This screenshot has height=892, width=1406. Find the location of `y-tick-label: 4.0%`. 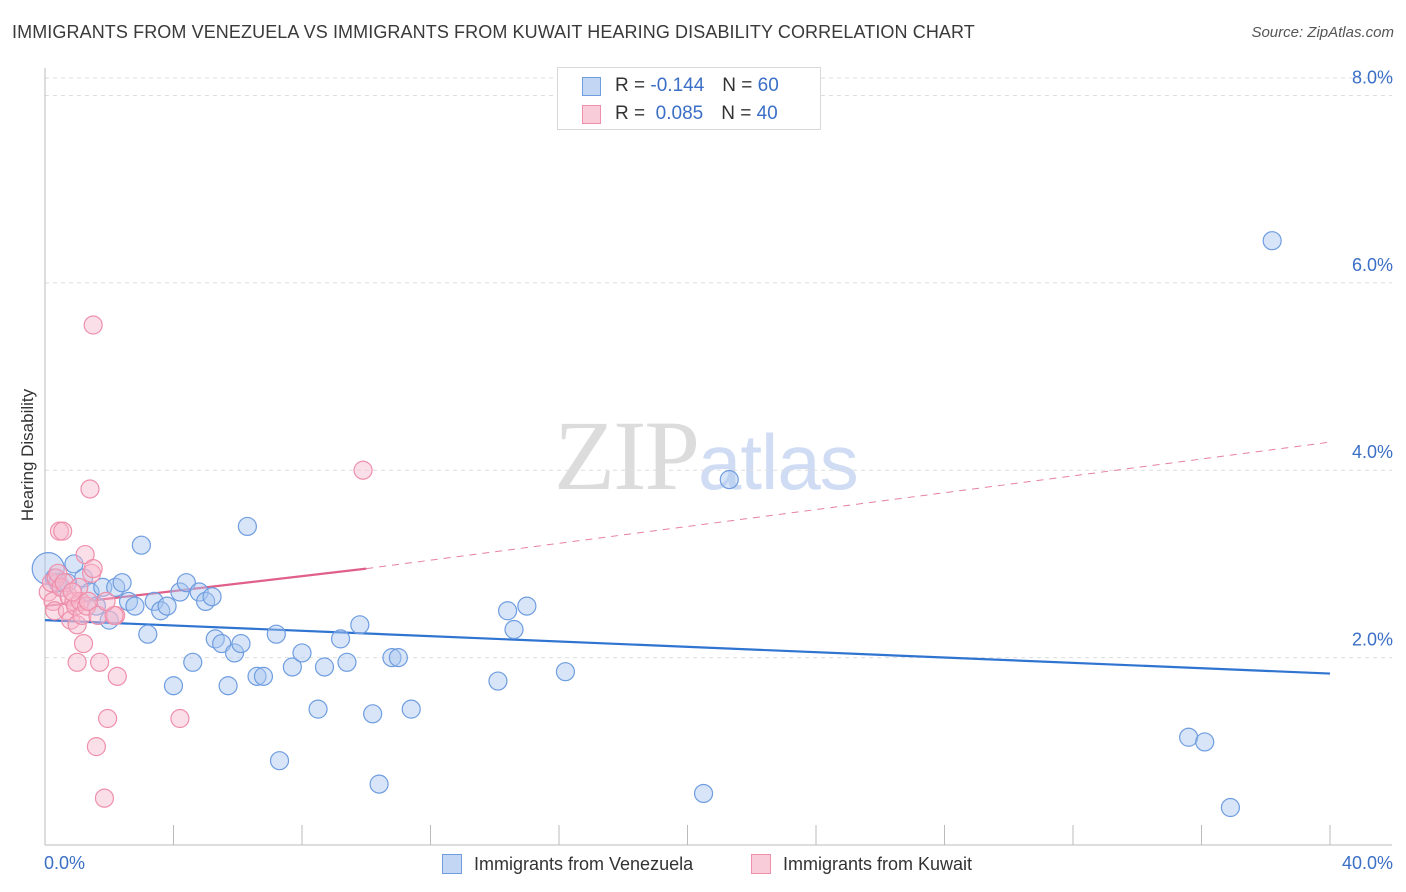

y-tick-label: 4.0% is located at coordinates (1372, 452).